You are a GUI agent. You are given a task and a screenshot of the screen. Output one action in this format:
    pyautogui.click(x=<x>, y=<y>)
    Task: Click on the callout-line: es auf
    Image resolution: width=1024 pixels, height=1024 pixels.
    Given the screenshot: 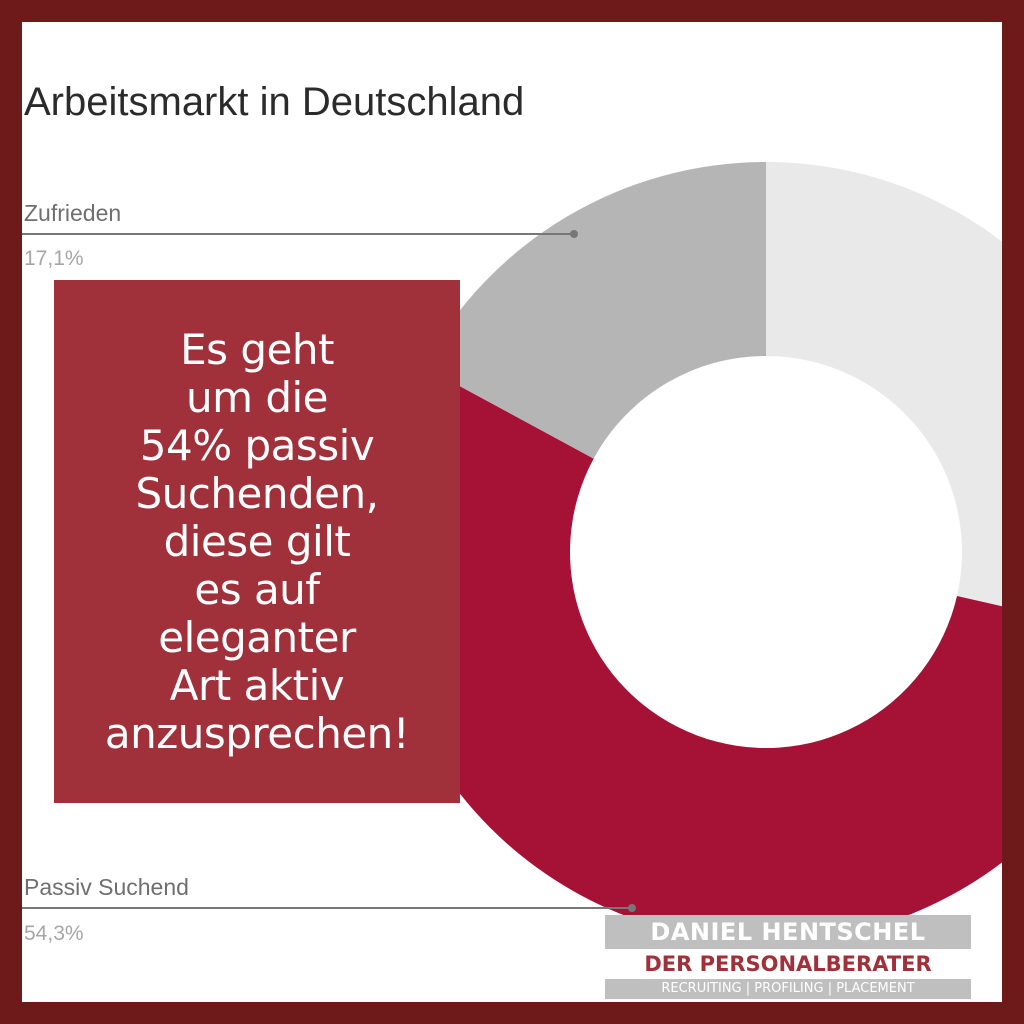 What is the action you would take?
    pyautogui.click(x=257, y=589)
    